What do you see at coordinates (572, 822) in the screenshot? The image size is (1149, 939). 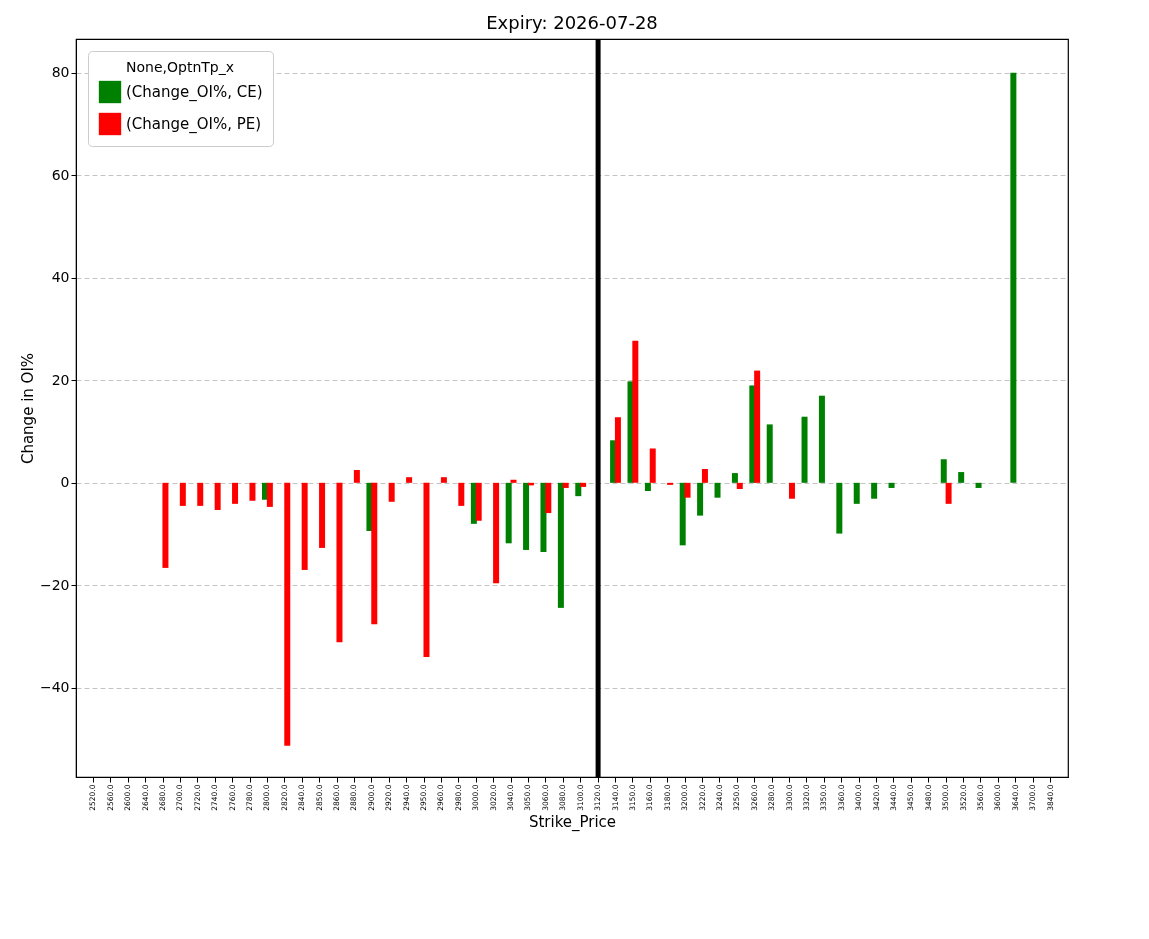 I see `x-axis-title: Strike_Price` at bounding box center [572, 822].